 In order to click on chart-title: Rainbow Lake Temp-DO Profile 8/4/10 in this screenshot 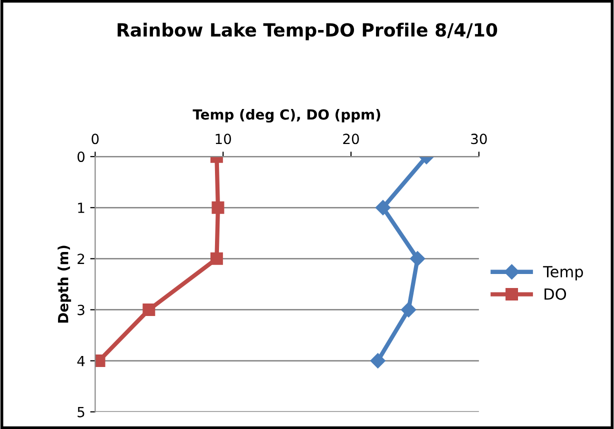, I will do `click(308, 31)`.